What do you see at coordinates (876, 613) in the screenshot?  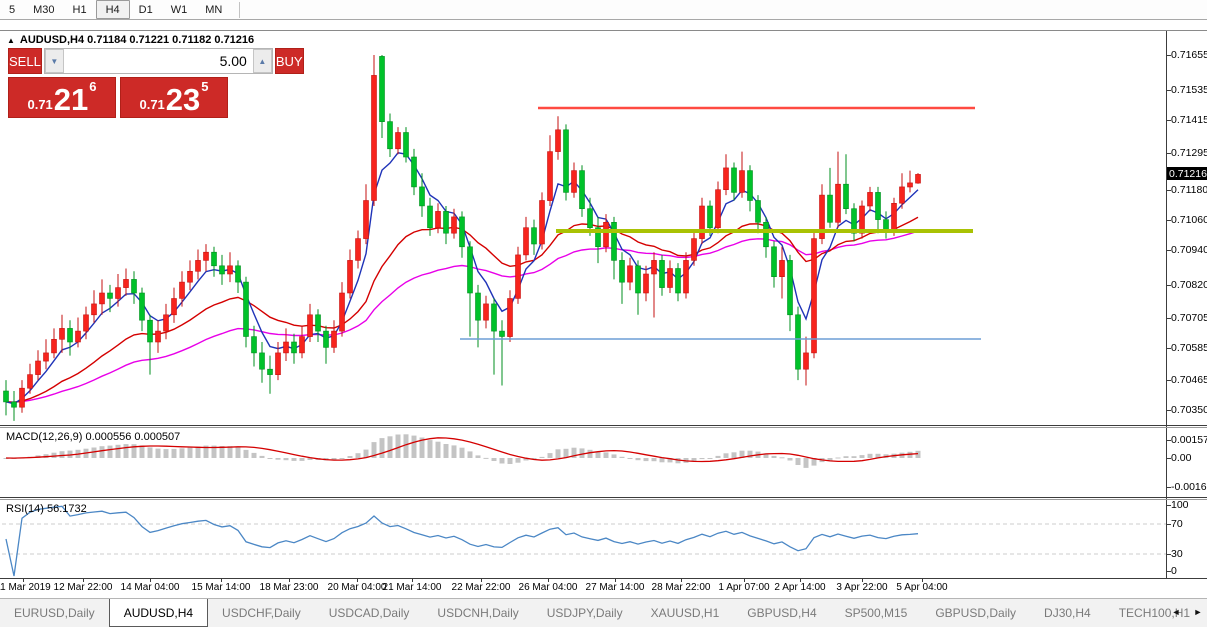 I see `chart-tab-sp500-m15: SP500,M15` at bounding box center [876, 613].